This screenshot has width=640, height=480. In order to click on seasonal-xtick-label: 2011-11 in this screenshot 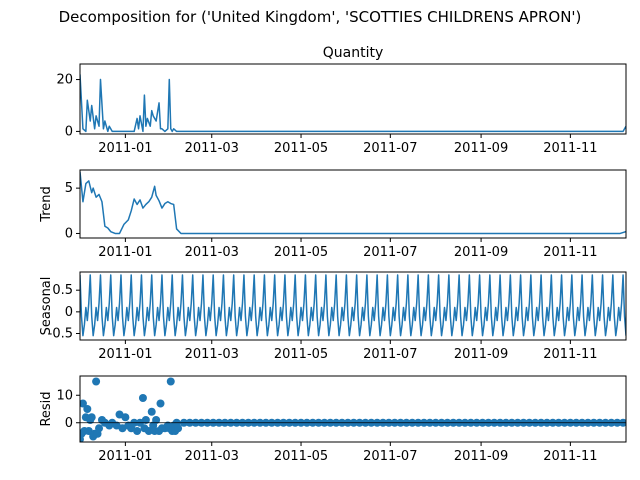, I will do `click(570, 354)`.